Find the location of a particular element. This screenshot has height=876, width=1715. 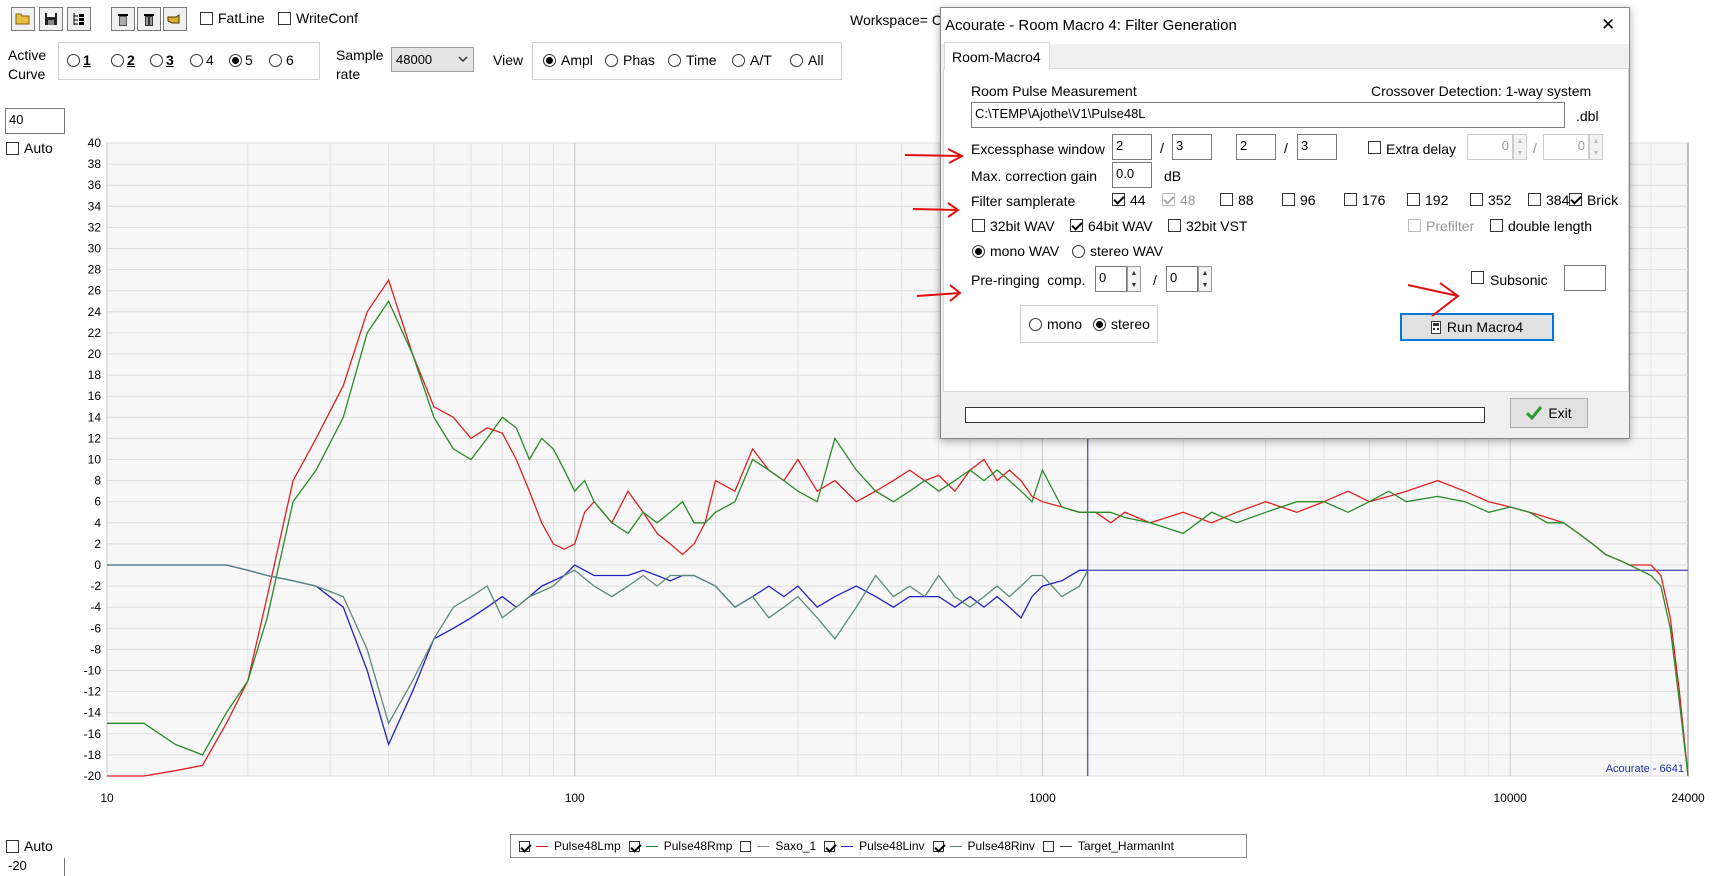

fatline-checkbox is located at coordinates (206, 18).